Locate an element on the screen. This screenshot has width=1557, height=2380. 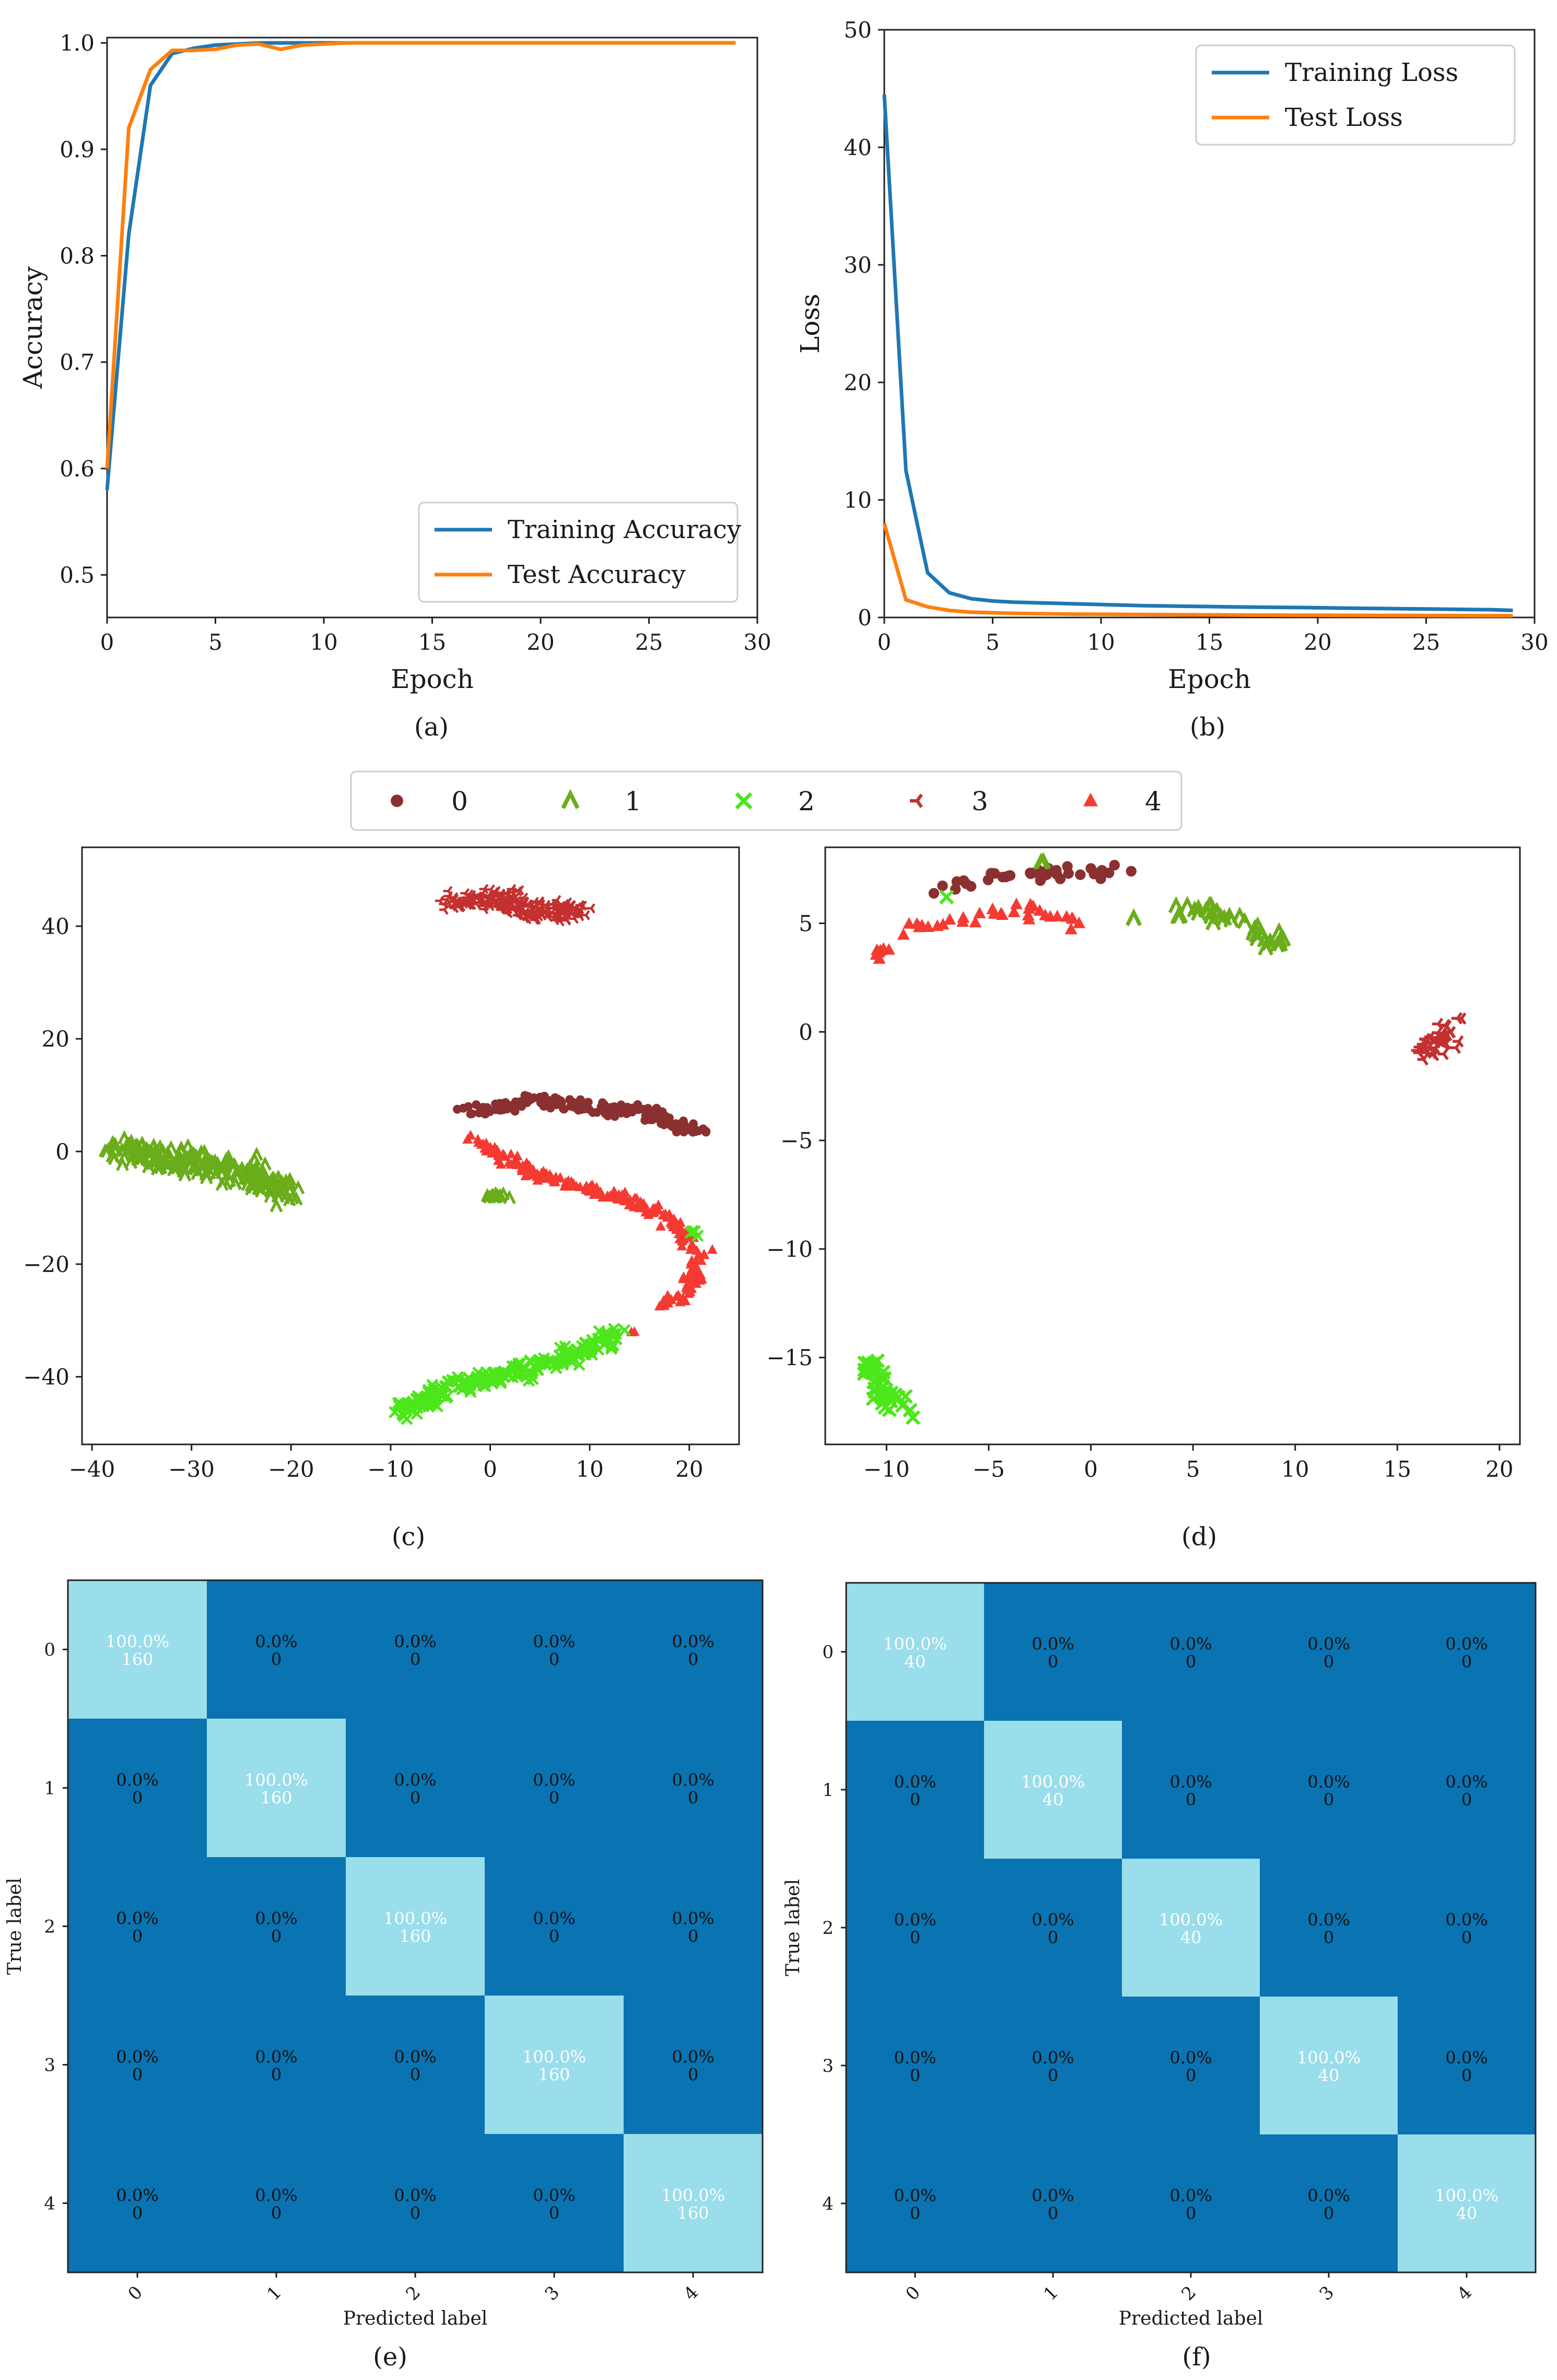
x-axis-label: Epoch is located at coordinates (1209, 679).